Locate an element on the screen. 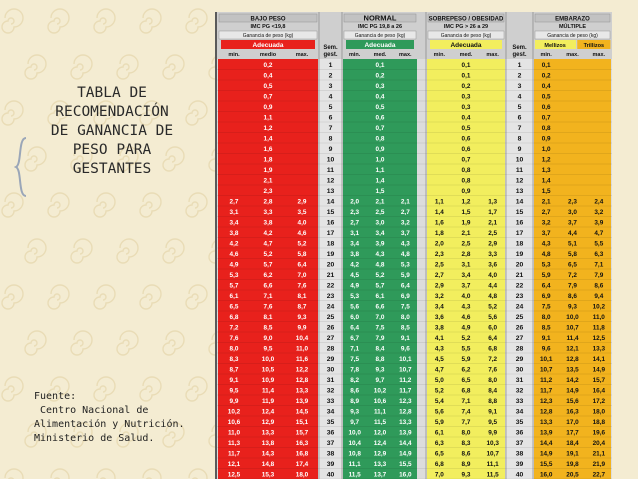 This screenshot has height=479, width=638. week-number: 14 is located at coordinates (520, 201).